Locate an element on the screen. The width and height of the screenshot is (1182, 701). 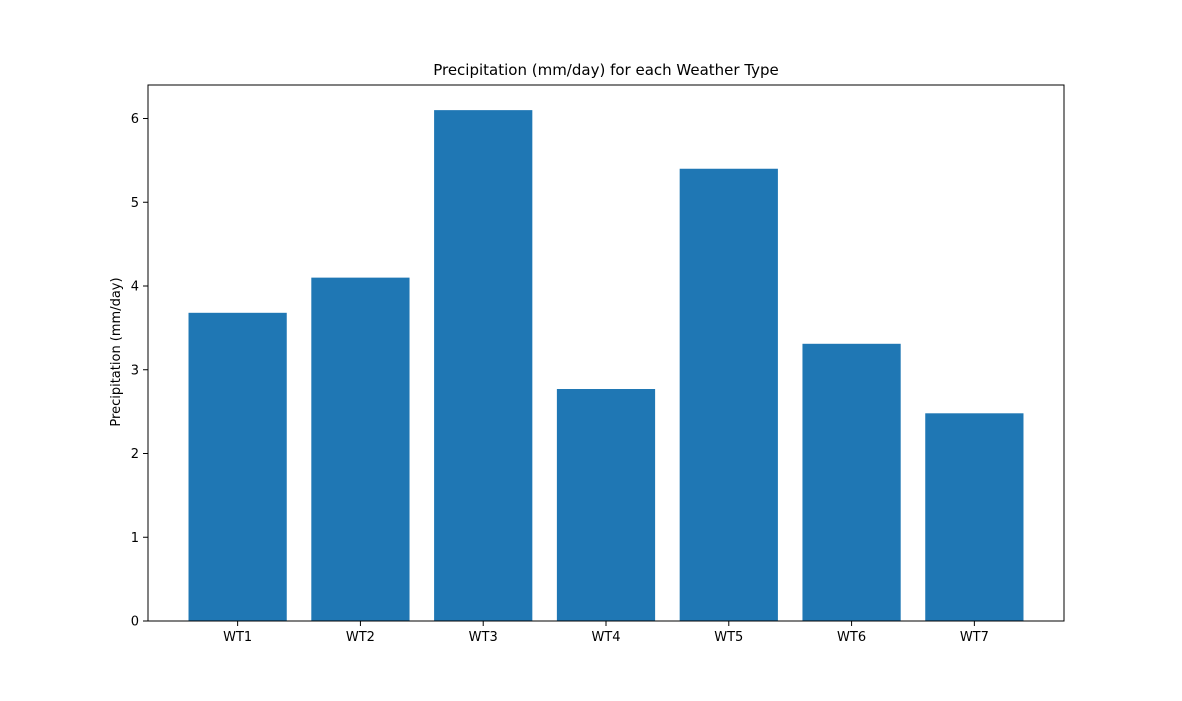
x-tick-label: WT5 is located at coordinates (728, 637).